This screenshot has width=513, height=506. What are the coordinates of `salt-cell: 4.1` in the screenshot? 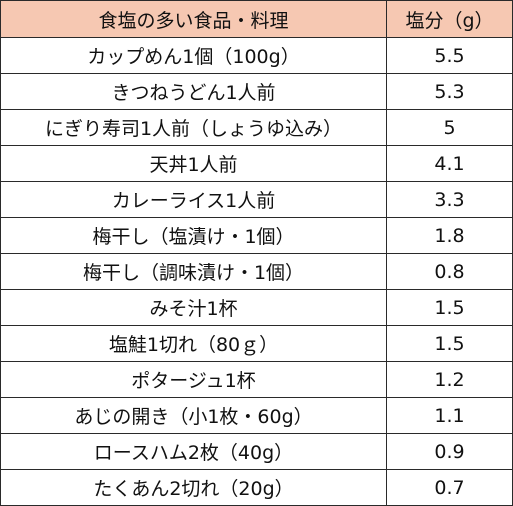 It's located at (449, 163).